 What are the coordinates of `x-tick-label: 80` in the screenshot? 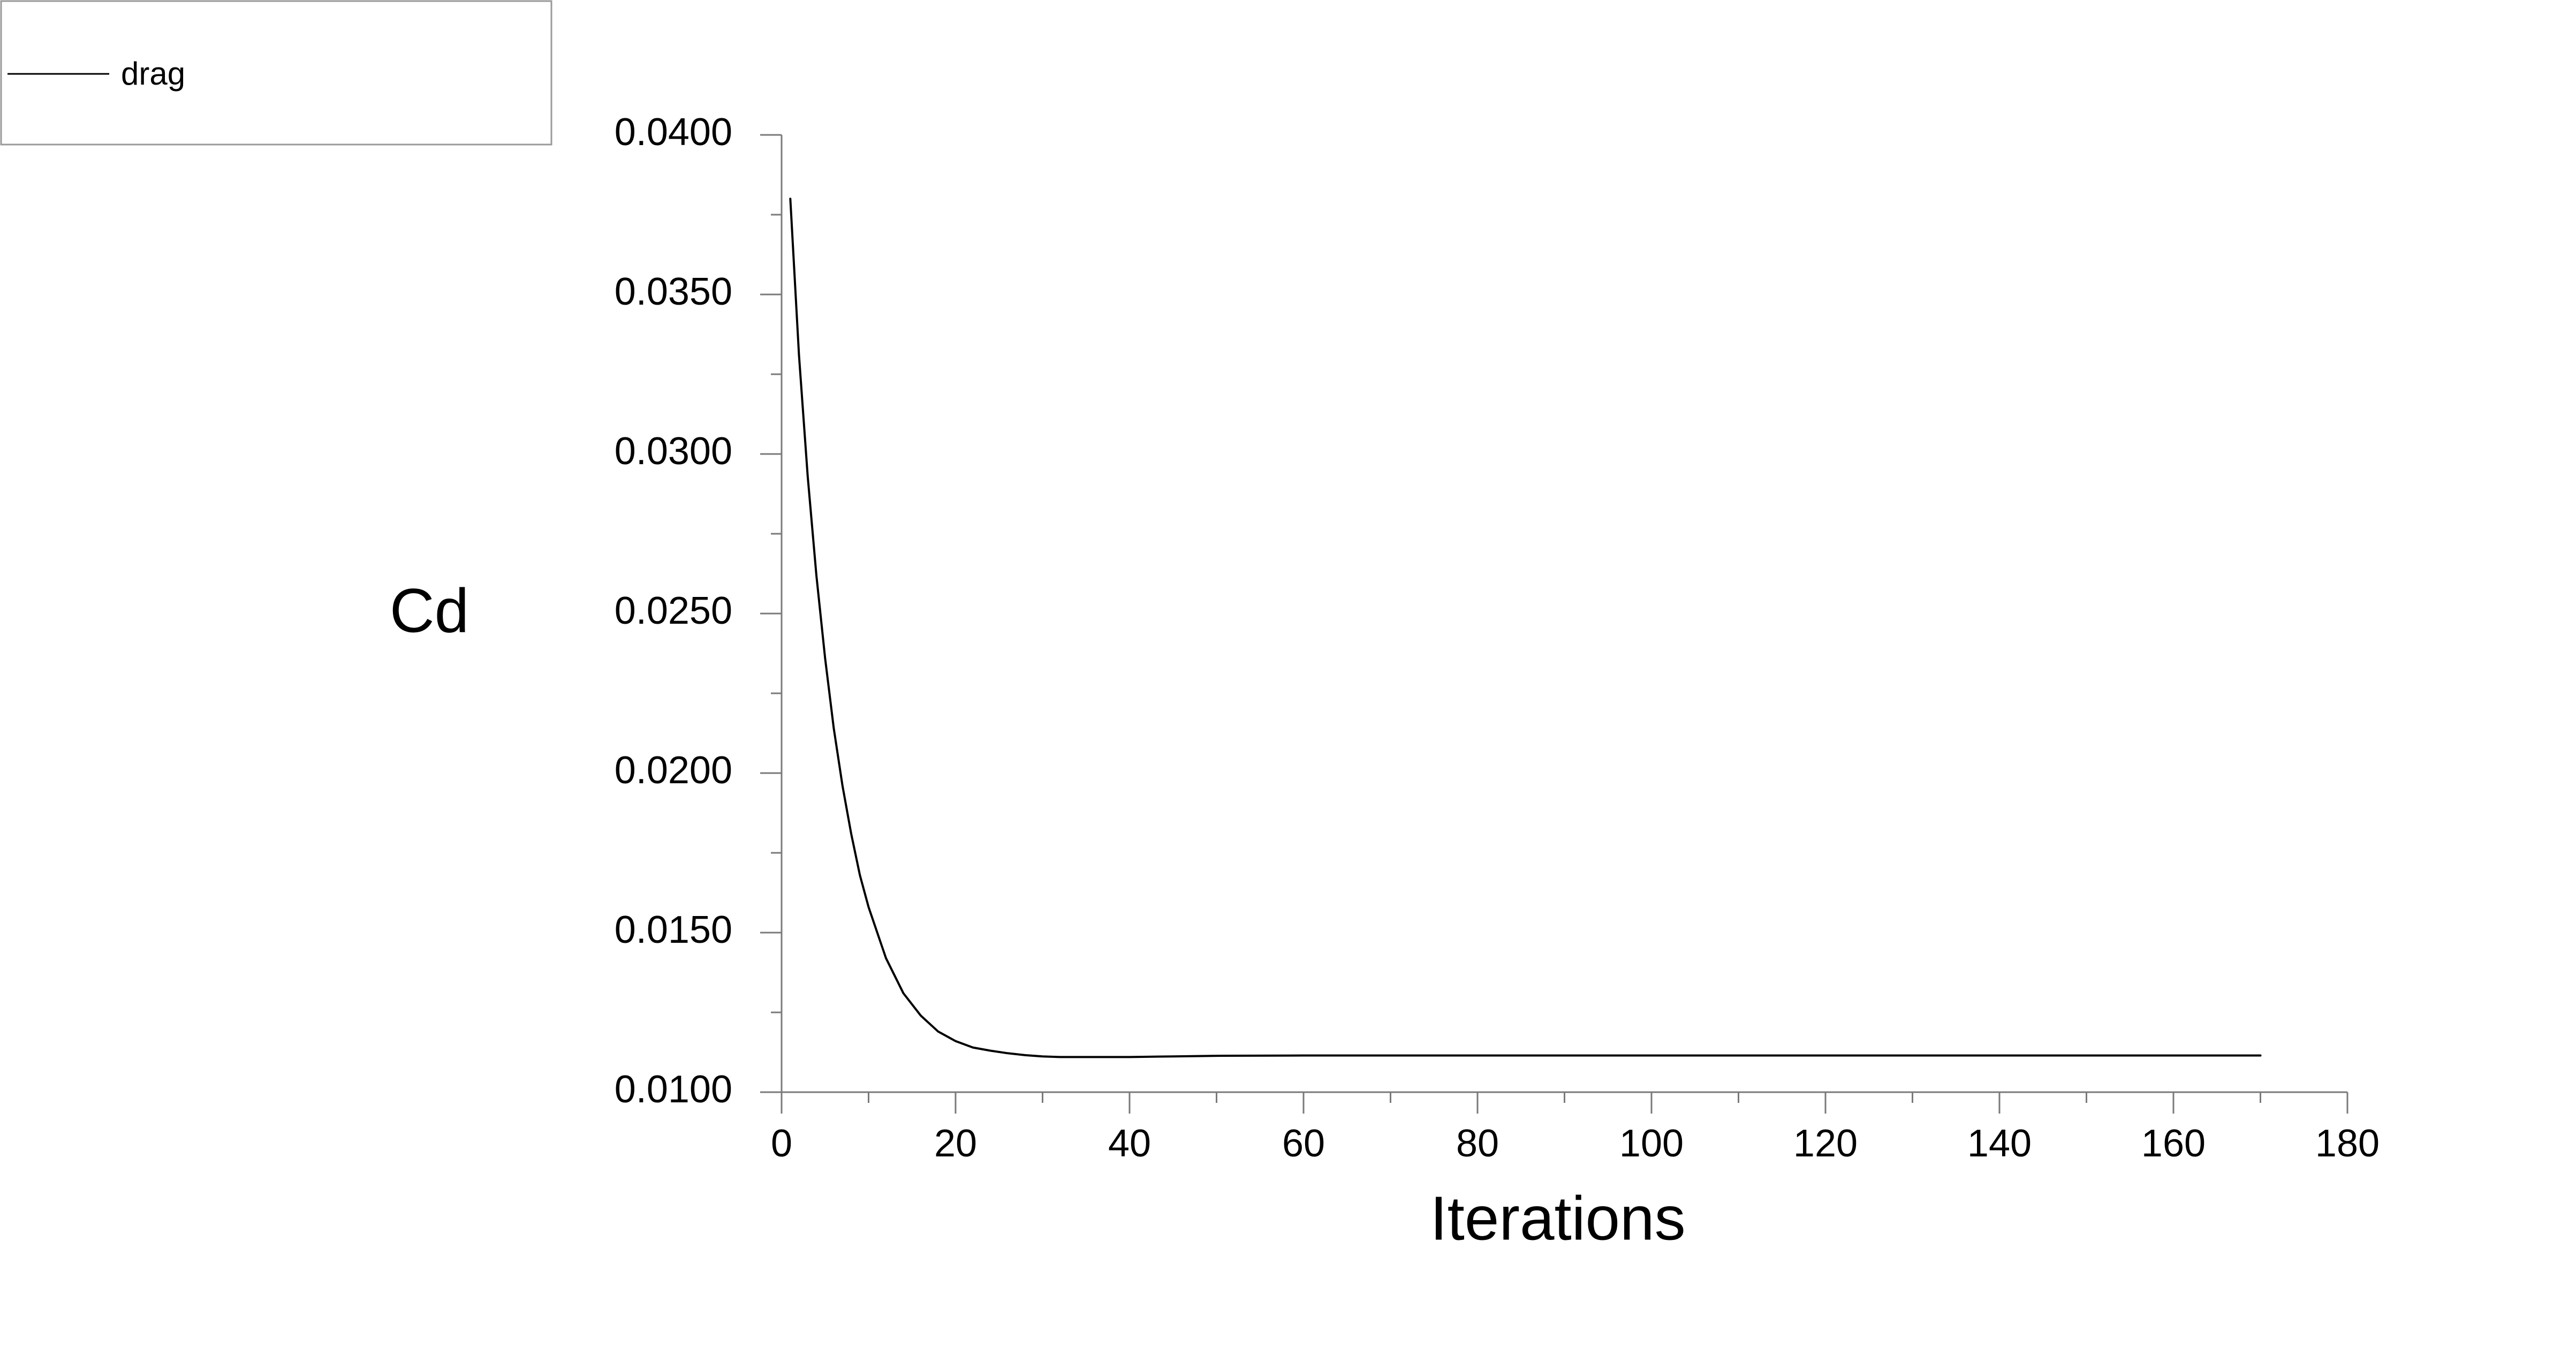 It's located at (1477, 1143).